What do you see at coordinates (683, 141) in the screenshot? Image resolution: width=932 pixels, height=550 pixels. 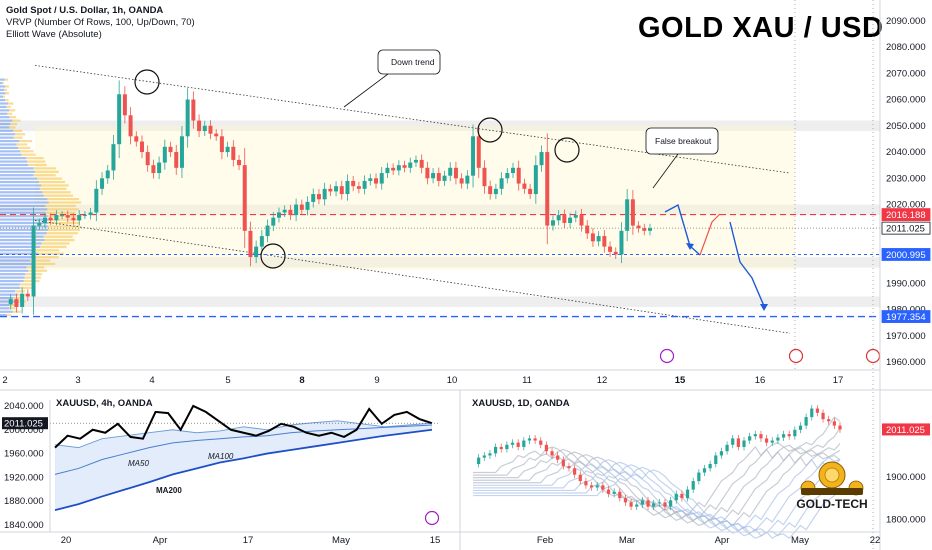 I see `callout-false-breakout: False breakout` at bounding box center [683, 141].